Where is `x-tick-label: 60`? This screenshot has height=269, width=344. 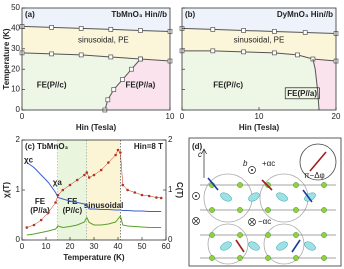
x-tick-label: 60 is located at coordinates (166, 246).